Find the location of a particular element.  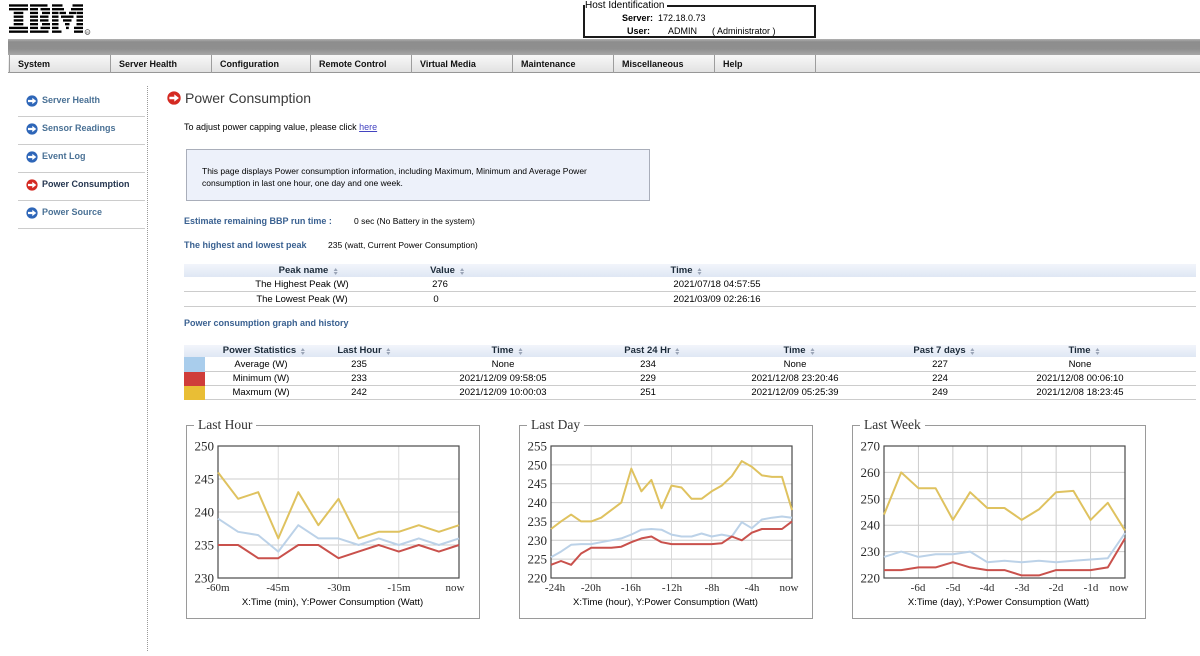

svg-text: -1d is located at coordinates (1091, 588).